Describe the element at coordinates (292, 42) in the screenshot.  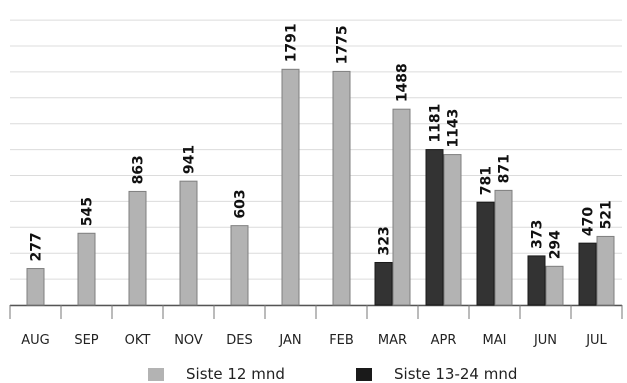
I see `data-label-siste-12-mnd: 1791` at that location.